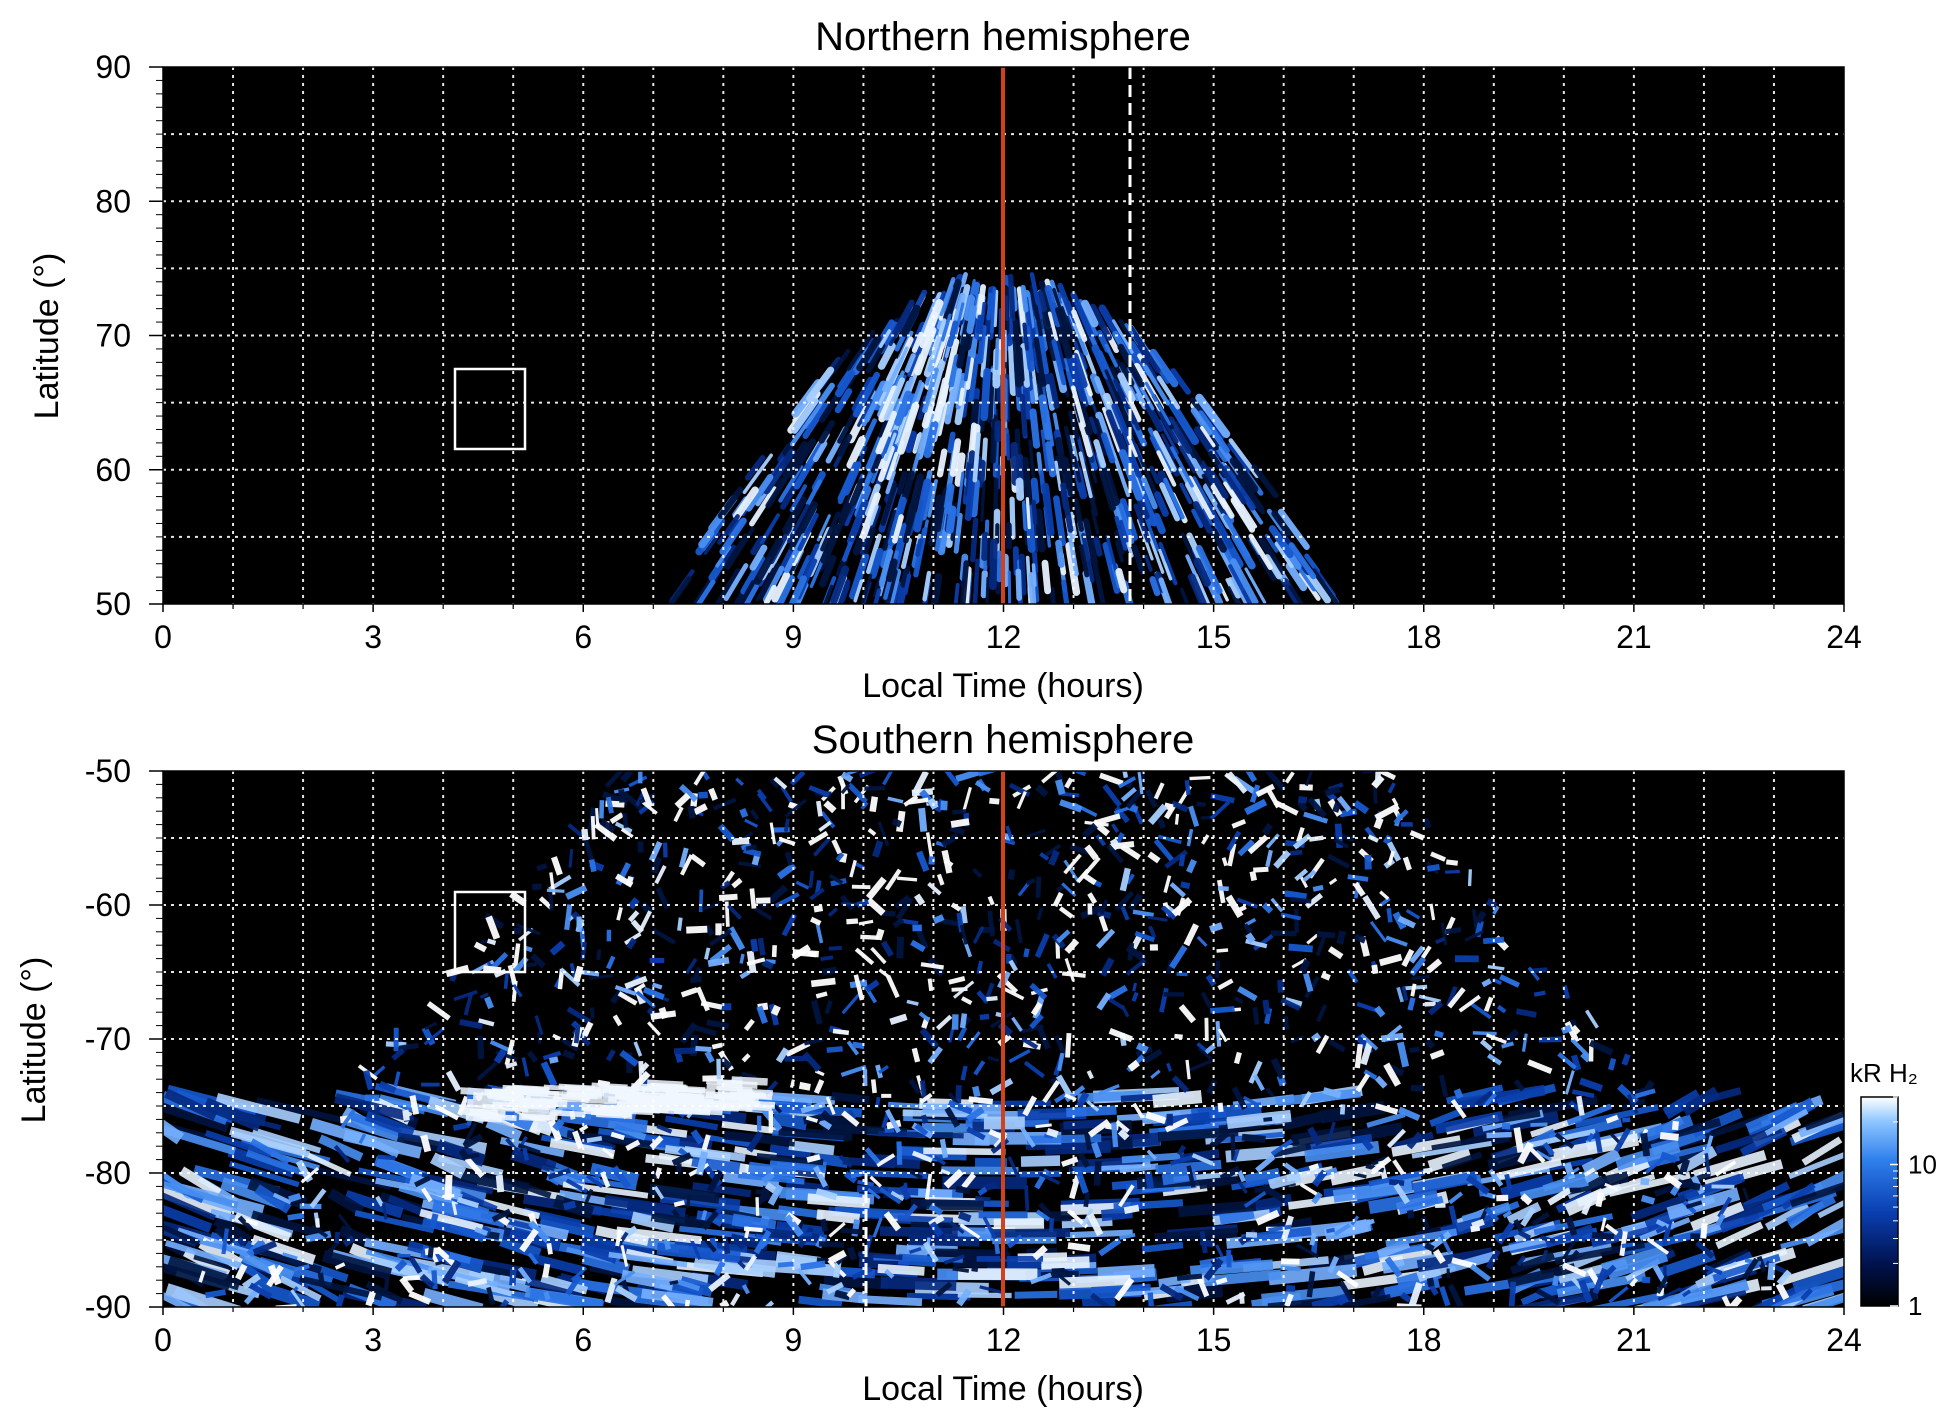  I want to click on south-title: Southern hemisphere, so click(1003, 740).